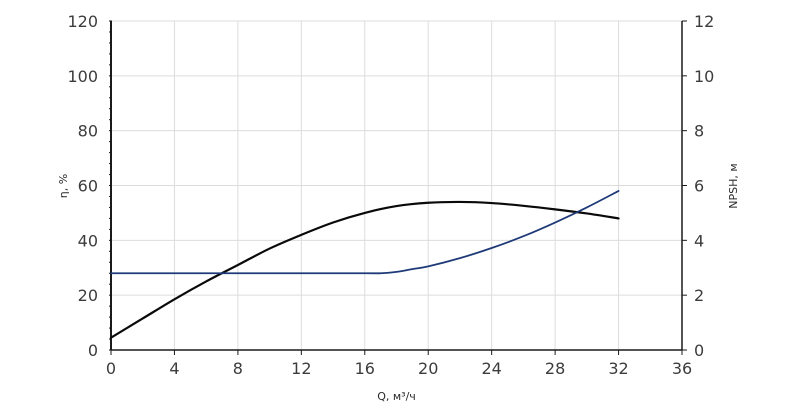 Image resolution: width=800 pixels, height=408 pixels. What do you see at coordinates (682, 368) in the screenshot?
I see `x-tick-label: 36` at bounding box center [682, 368].